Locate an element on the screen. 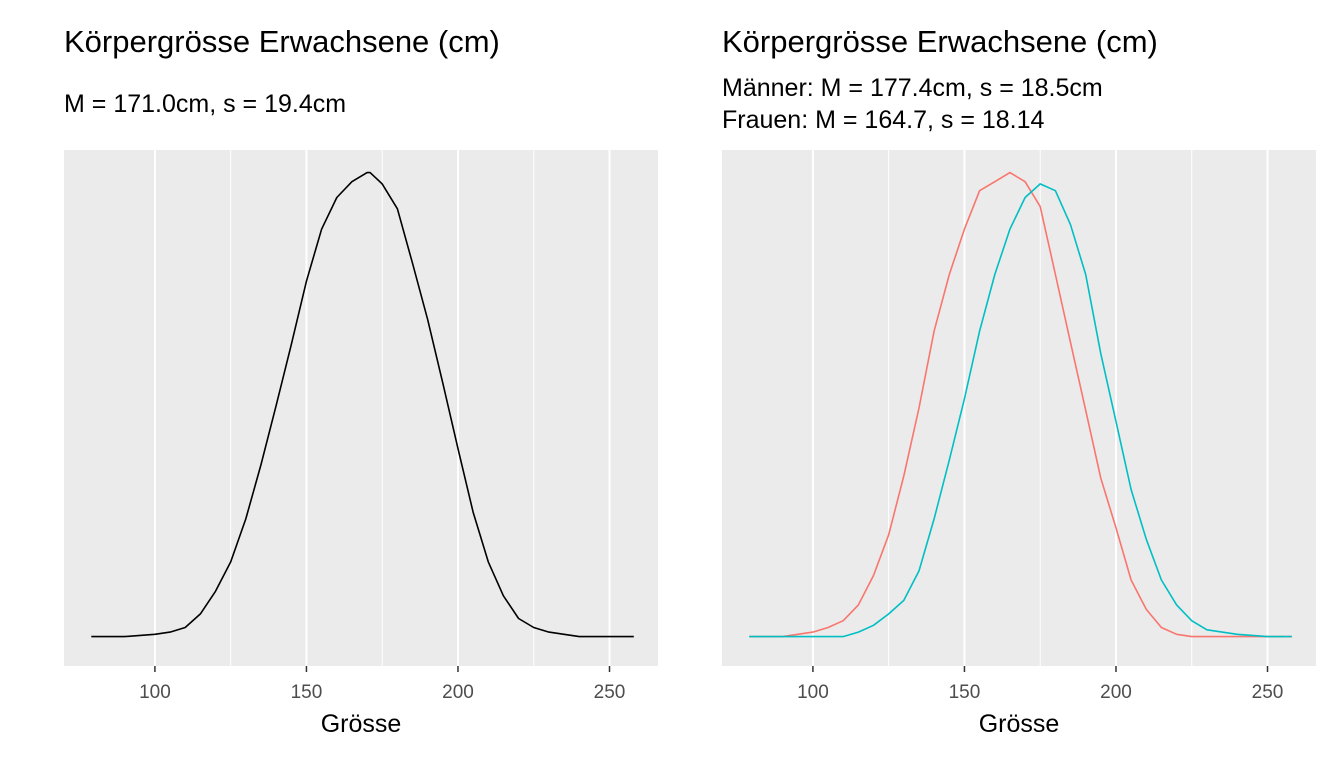 The height and width of the screenshot is (768, 1344). chart-subtitle: M = 171.0cm, s = 19.4cm is located at coordinates (205, 104).